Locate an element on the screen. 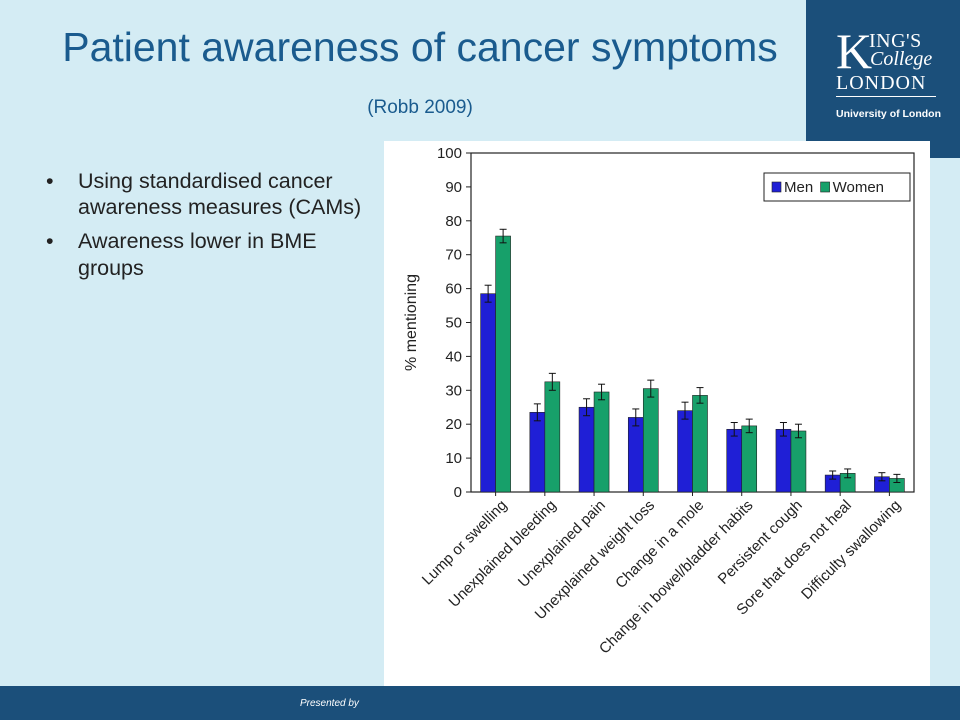 This screenshot has width=960, height=720. y-tick-label: 50 is located at coordinates (453, 323).